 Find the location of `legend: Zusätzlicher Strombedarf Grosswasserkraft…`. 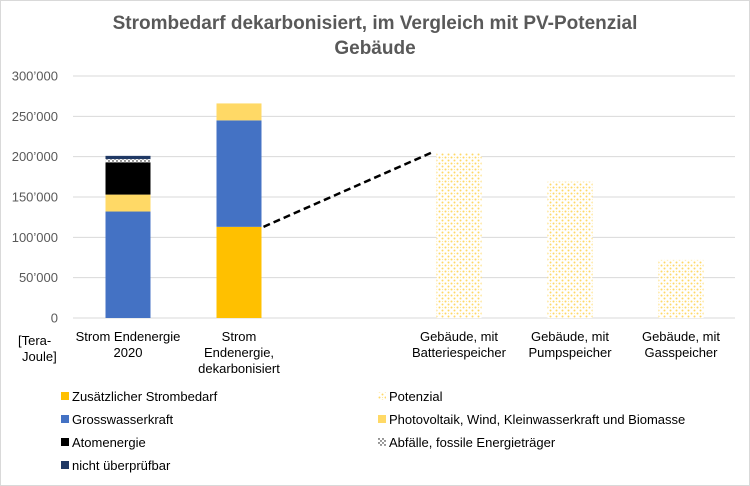

legend: Zusätzlicher Strombedarf Grosswasserkraft… is located at coordinates (373, 431).